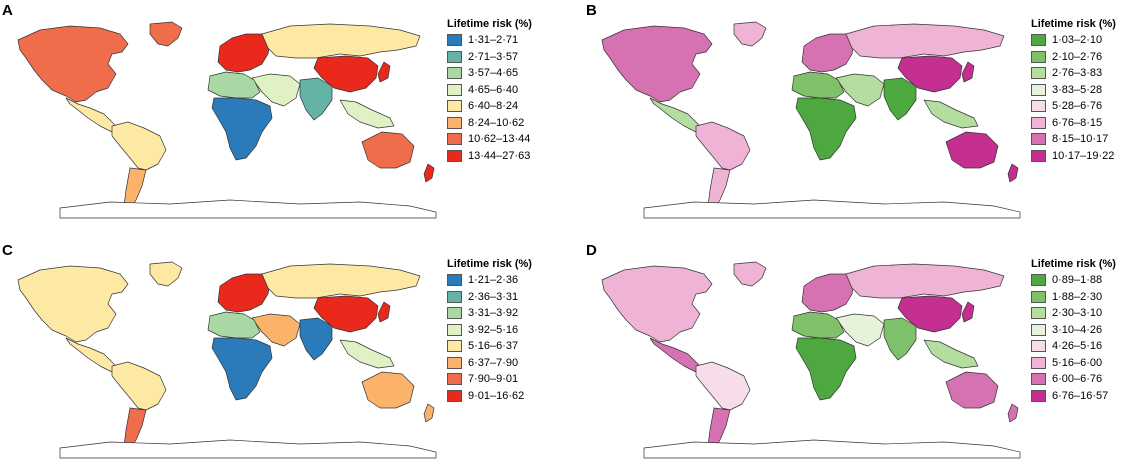 The width and height of the screenshot is (1137, 471). I want to click on legend-item: 4·26–5·16, so click(1084, 346).